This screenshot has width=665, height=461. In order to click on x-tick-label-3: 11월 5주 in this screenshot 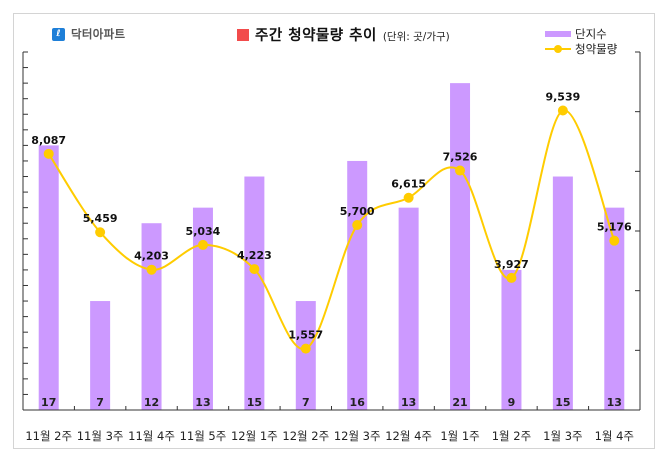, I will do `click(203, 436)`.